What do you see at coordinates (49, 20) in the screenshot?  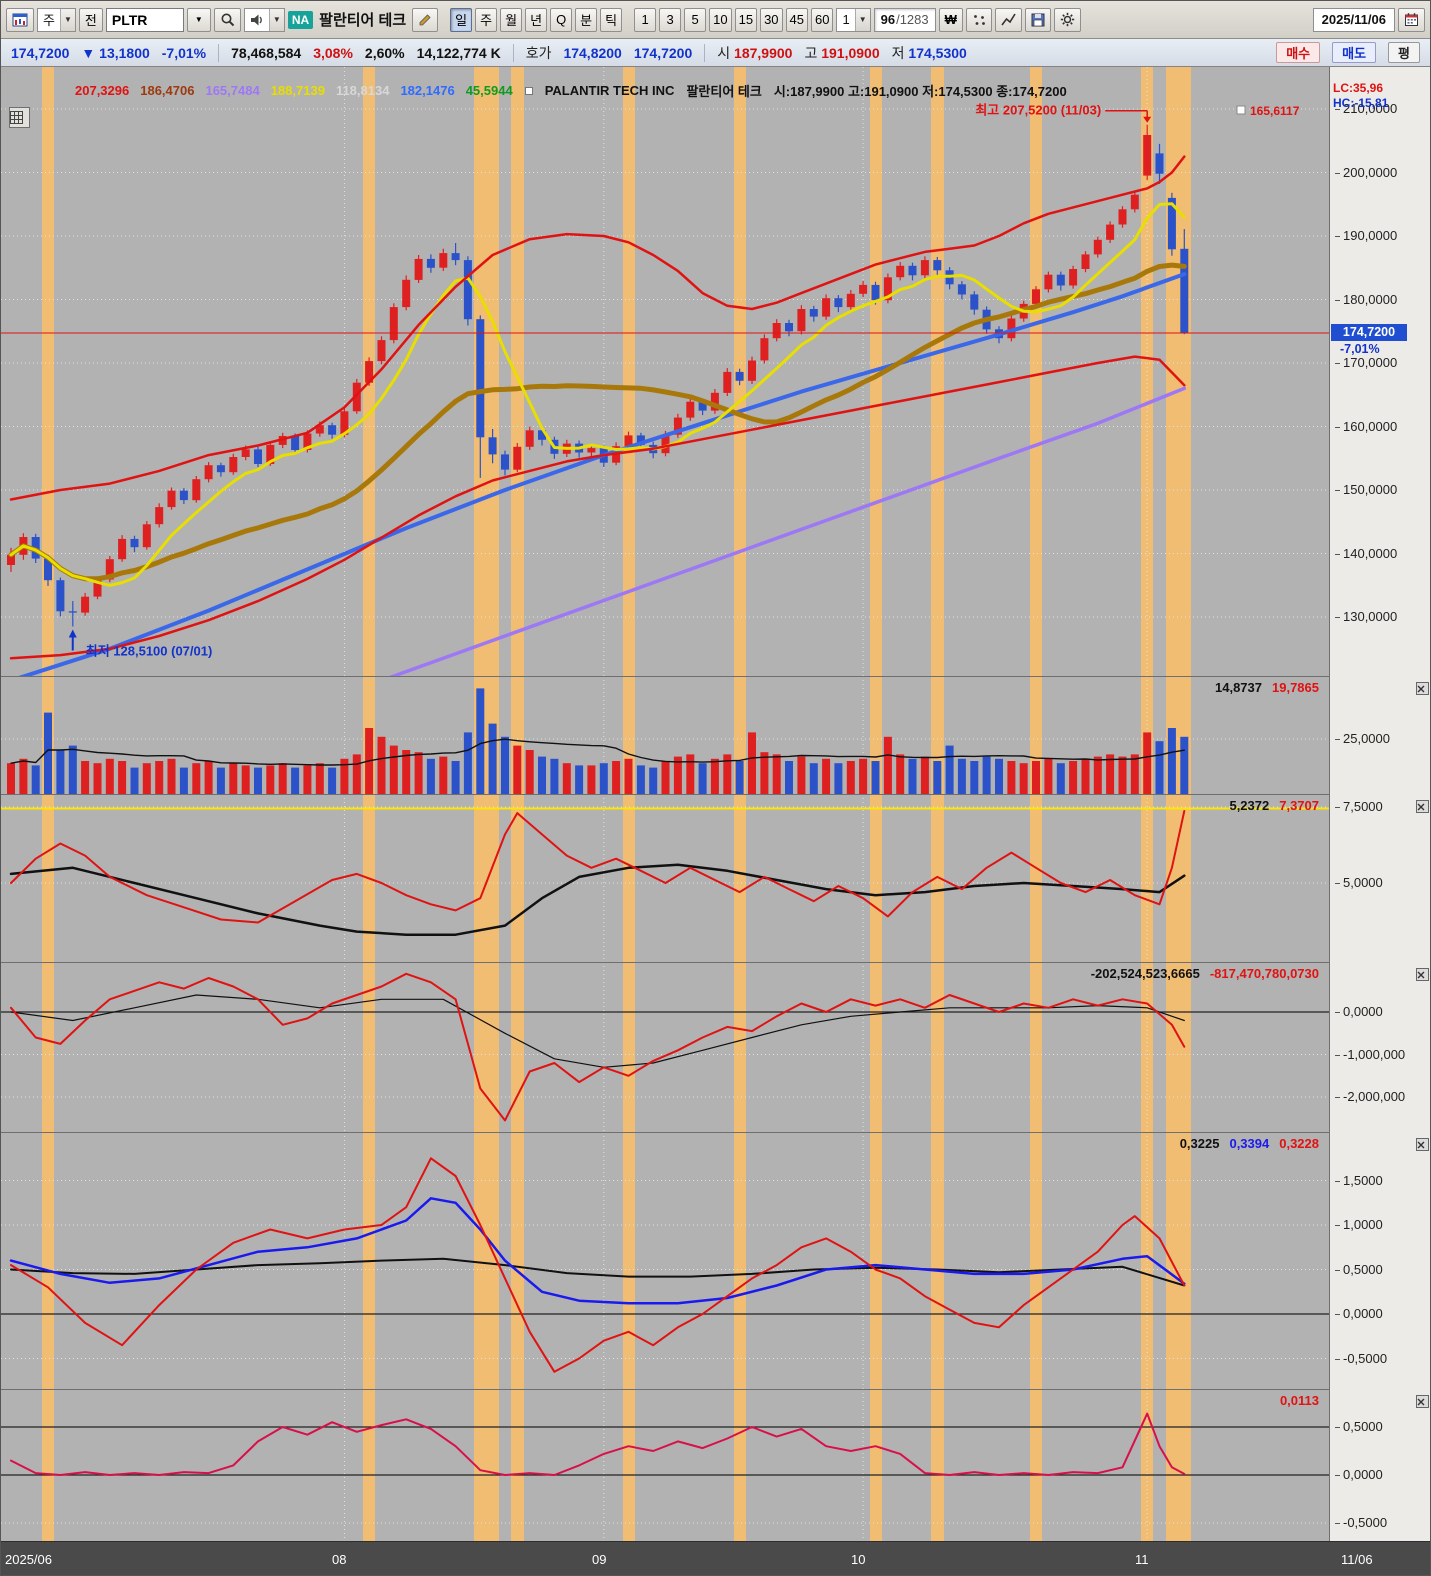 I see `chart-mode-value: 주` at bounding box center [49, 20].